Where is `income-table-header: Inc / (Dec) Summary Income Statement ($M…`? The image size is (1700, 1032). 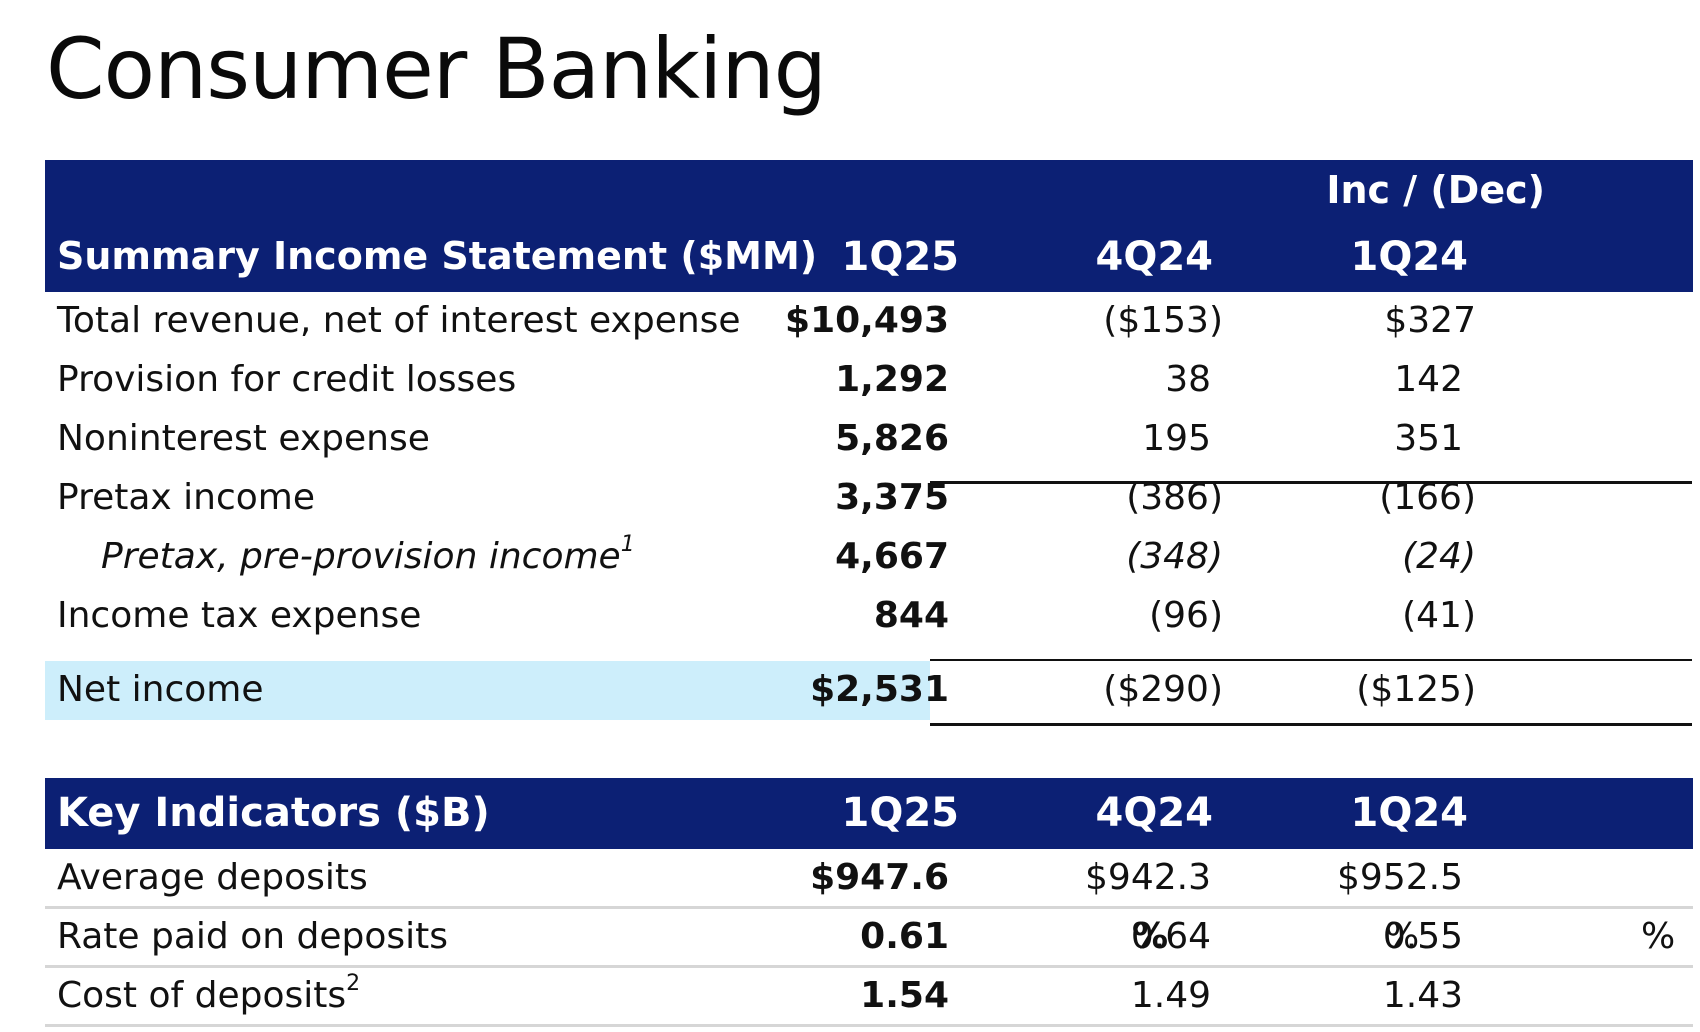 income-table-header: Inc / (Dec) Summary Income Statement ($M… is located at coordinates (869, 226).